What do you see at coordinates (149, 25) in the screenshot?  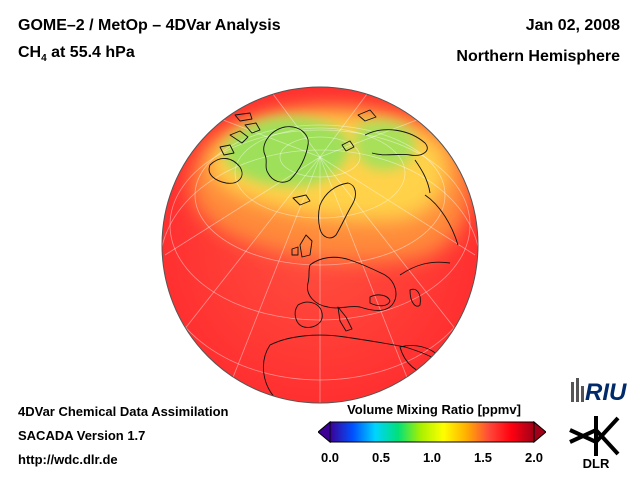 I see `page-title: GOME–2 / MetOp – 4DVar Analysis` at bounding box center [149, 25].